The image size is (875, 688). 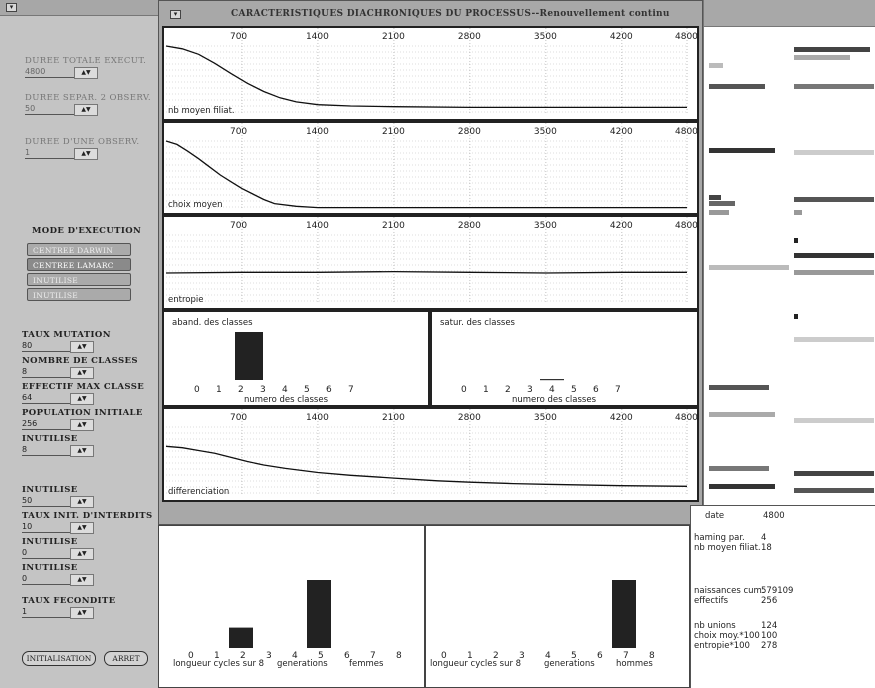 What do you see at coordinates (727, 548) in the screenshot?
I see `filiat-label: nb moyen filiat.` at bounding box center [727, 548].